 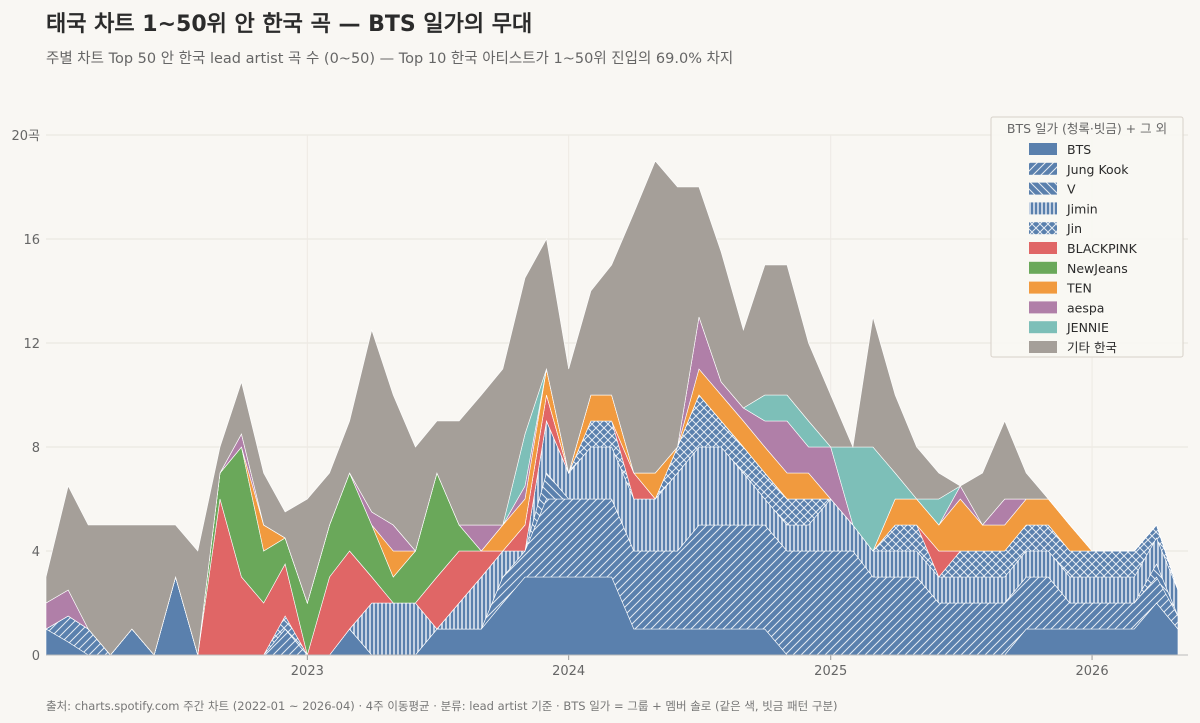 I want to click on legend-title: BTS 일가 (청록·빗금) + 그 외, so click(x=1087, y=128).